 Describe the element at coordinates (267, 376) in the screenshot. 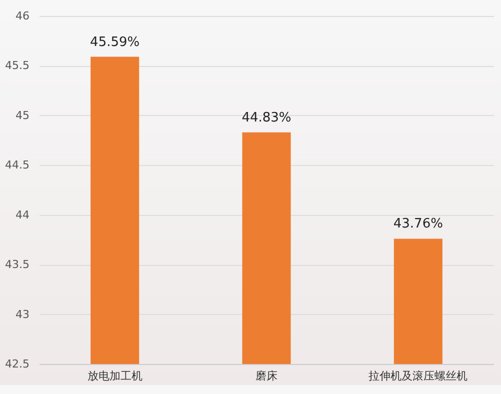

I see `x-tick-label: 磨床` at that location.